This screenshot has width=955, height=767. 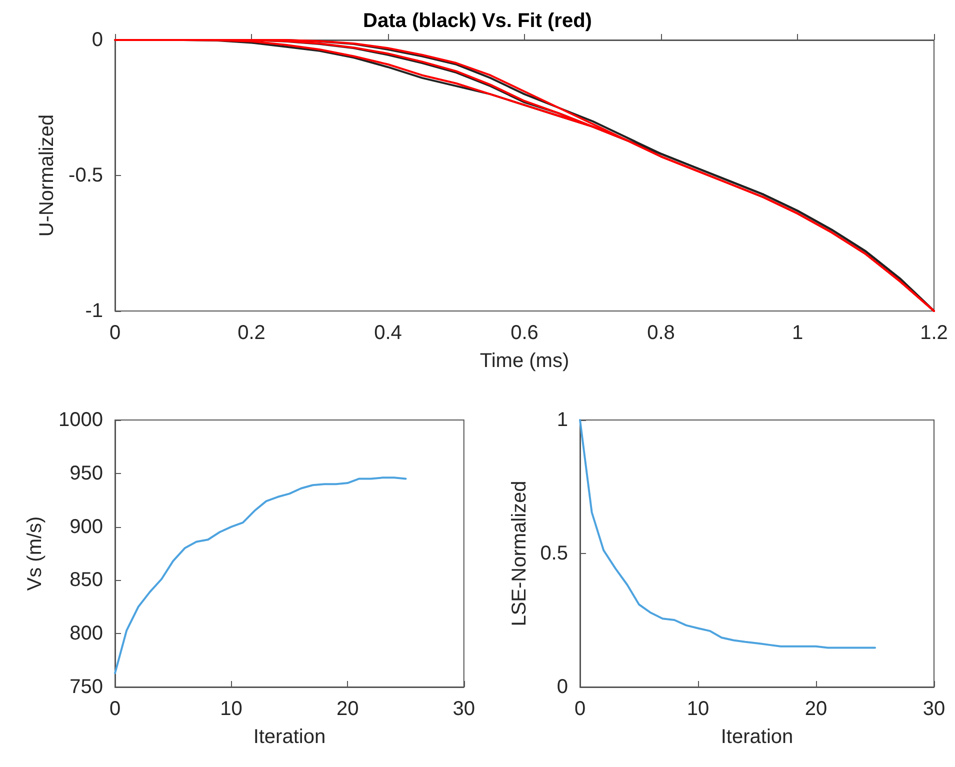 I want to click on x-tick-label: 0.8, so click(x=661, y=333).